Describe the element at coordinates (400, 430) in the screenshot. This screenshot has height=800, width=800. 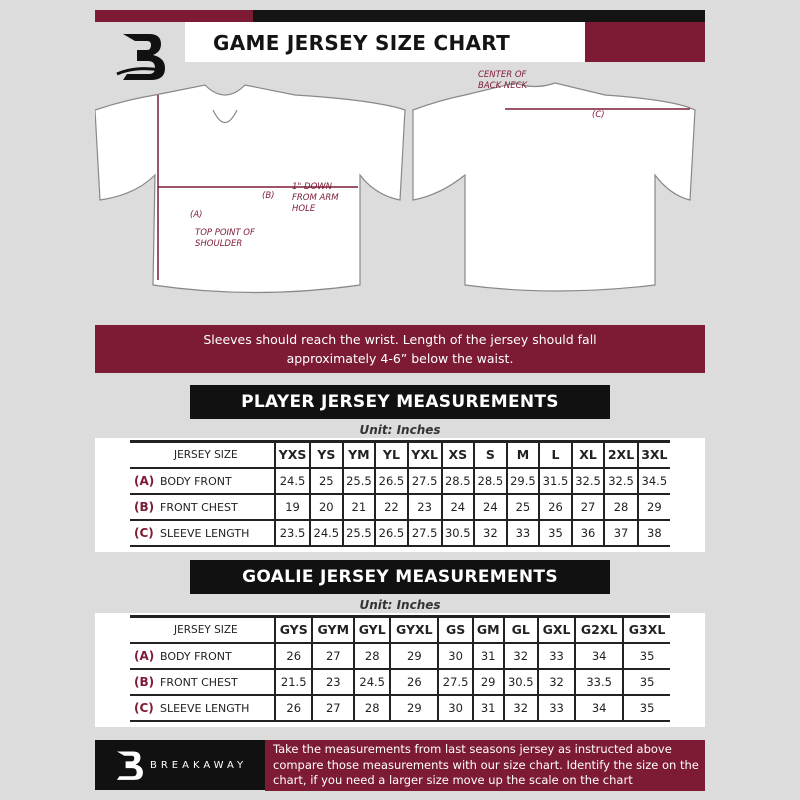
I see `player-unit: Unit: Inches` at that location.